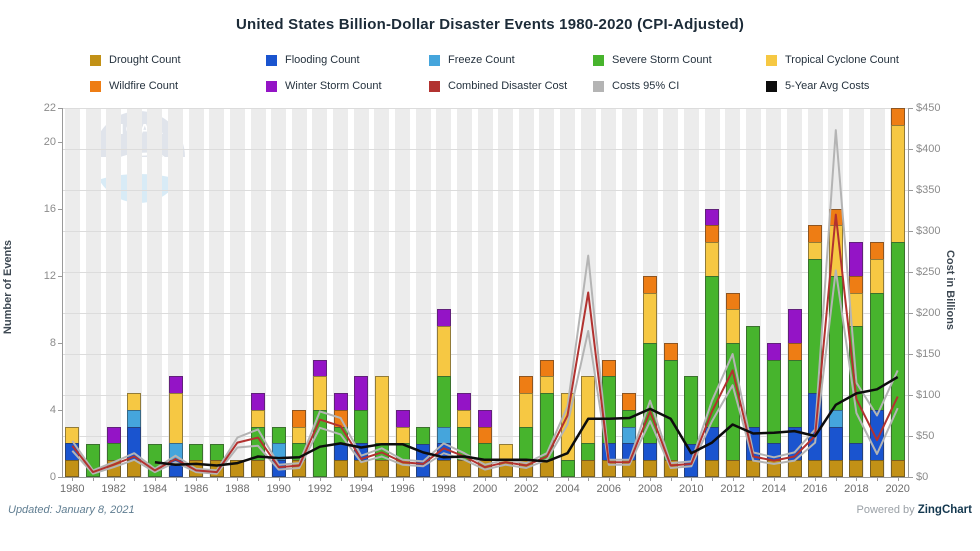  What do you see at coordinates (914, 510) in the screenshot?
I see `powered-by: Powered by ZingChart` at bounding box center [914, 510].